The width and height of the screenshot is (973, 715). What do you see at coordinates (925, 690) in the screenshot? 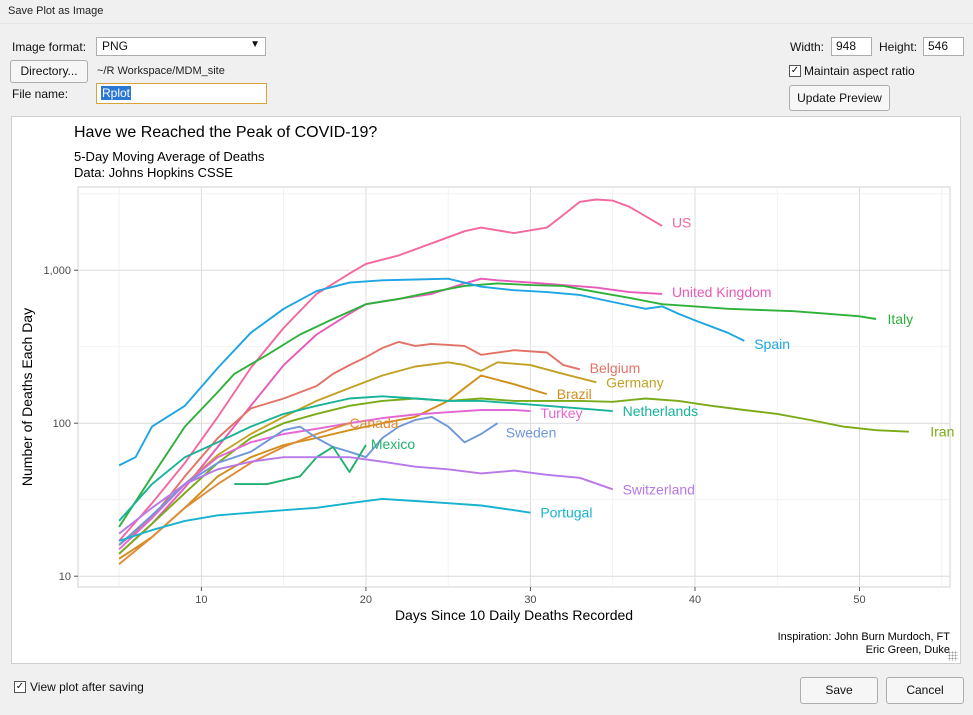
I see `cancel-button: Cancel` at bounding box center [925, 690].